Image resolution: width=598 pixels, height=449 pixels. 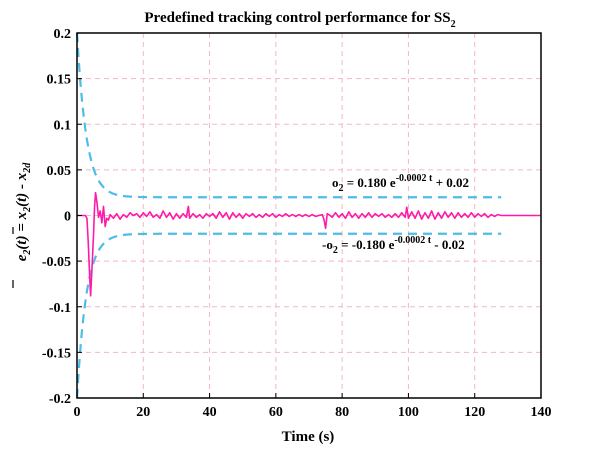 What do you see at coordinates (335, 250) in the screenshot?
I see `lower-annotation-lhs-sub: 2` at bounding box center [335, 250].